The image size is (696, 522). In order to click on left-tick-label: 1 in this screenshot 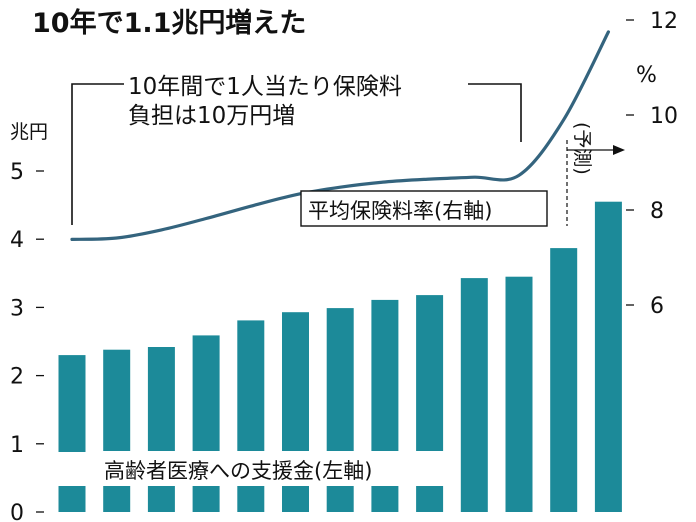, I will do `click(17, 445)`.